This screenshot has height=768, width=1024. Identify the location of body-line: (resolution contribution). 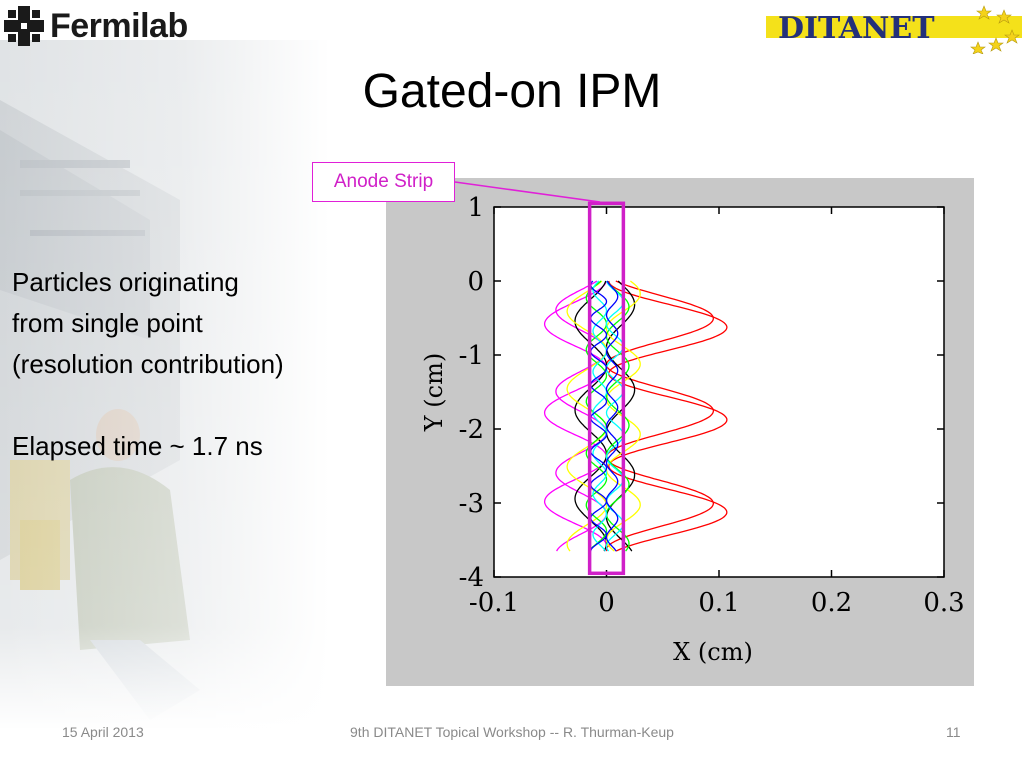
(148, 364).